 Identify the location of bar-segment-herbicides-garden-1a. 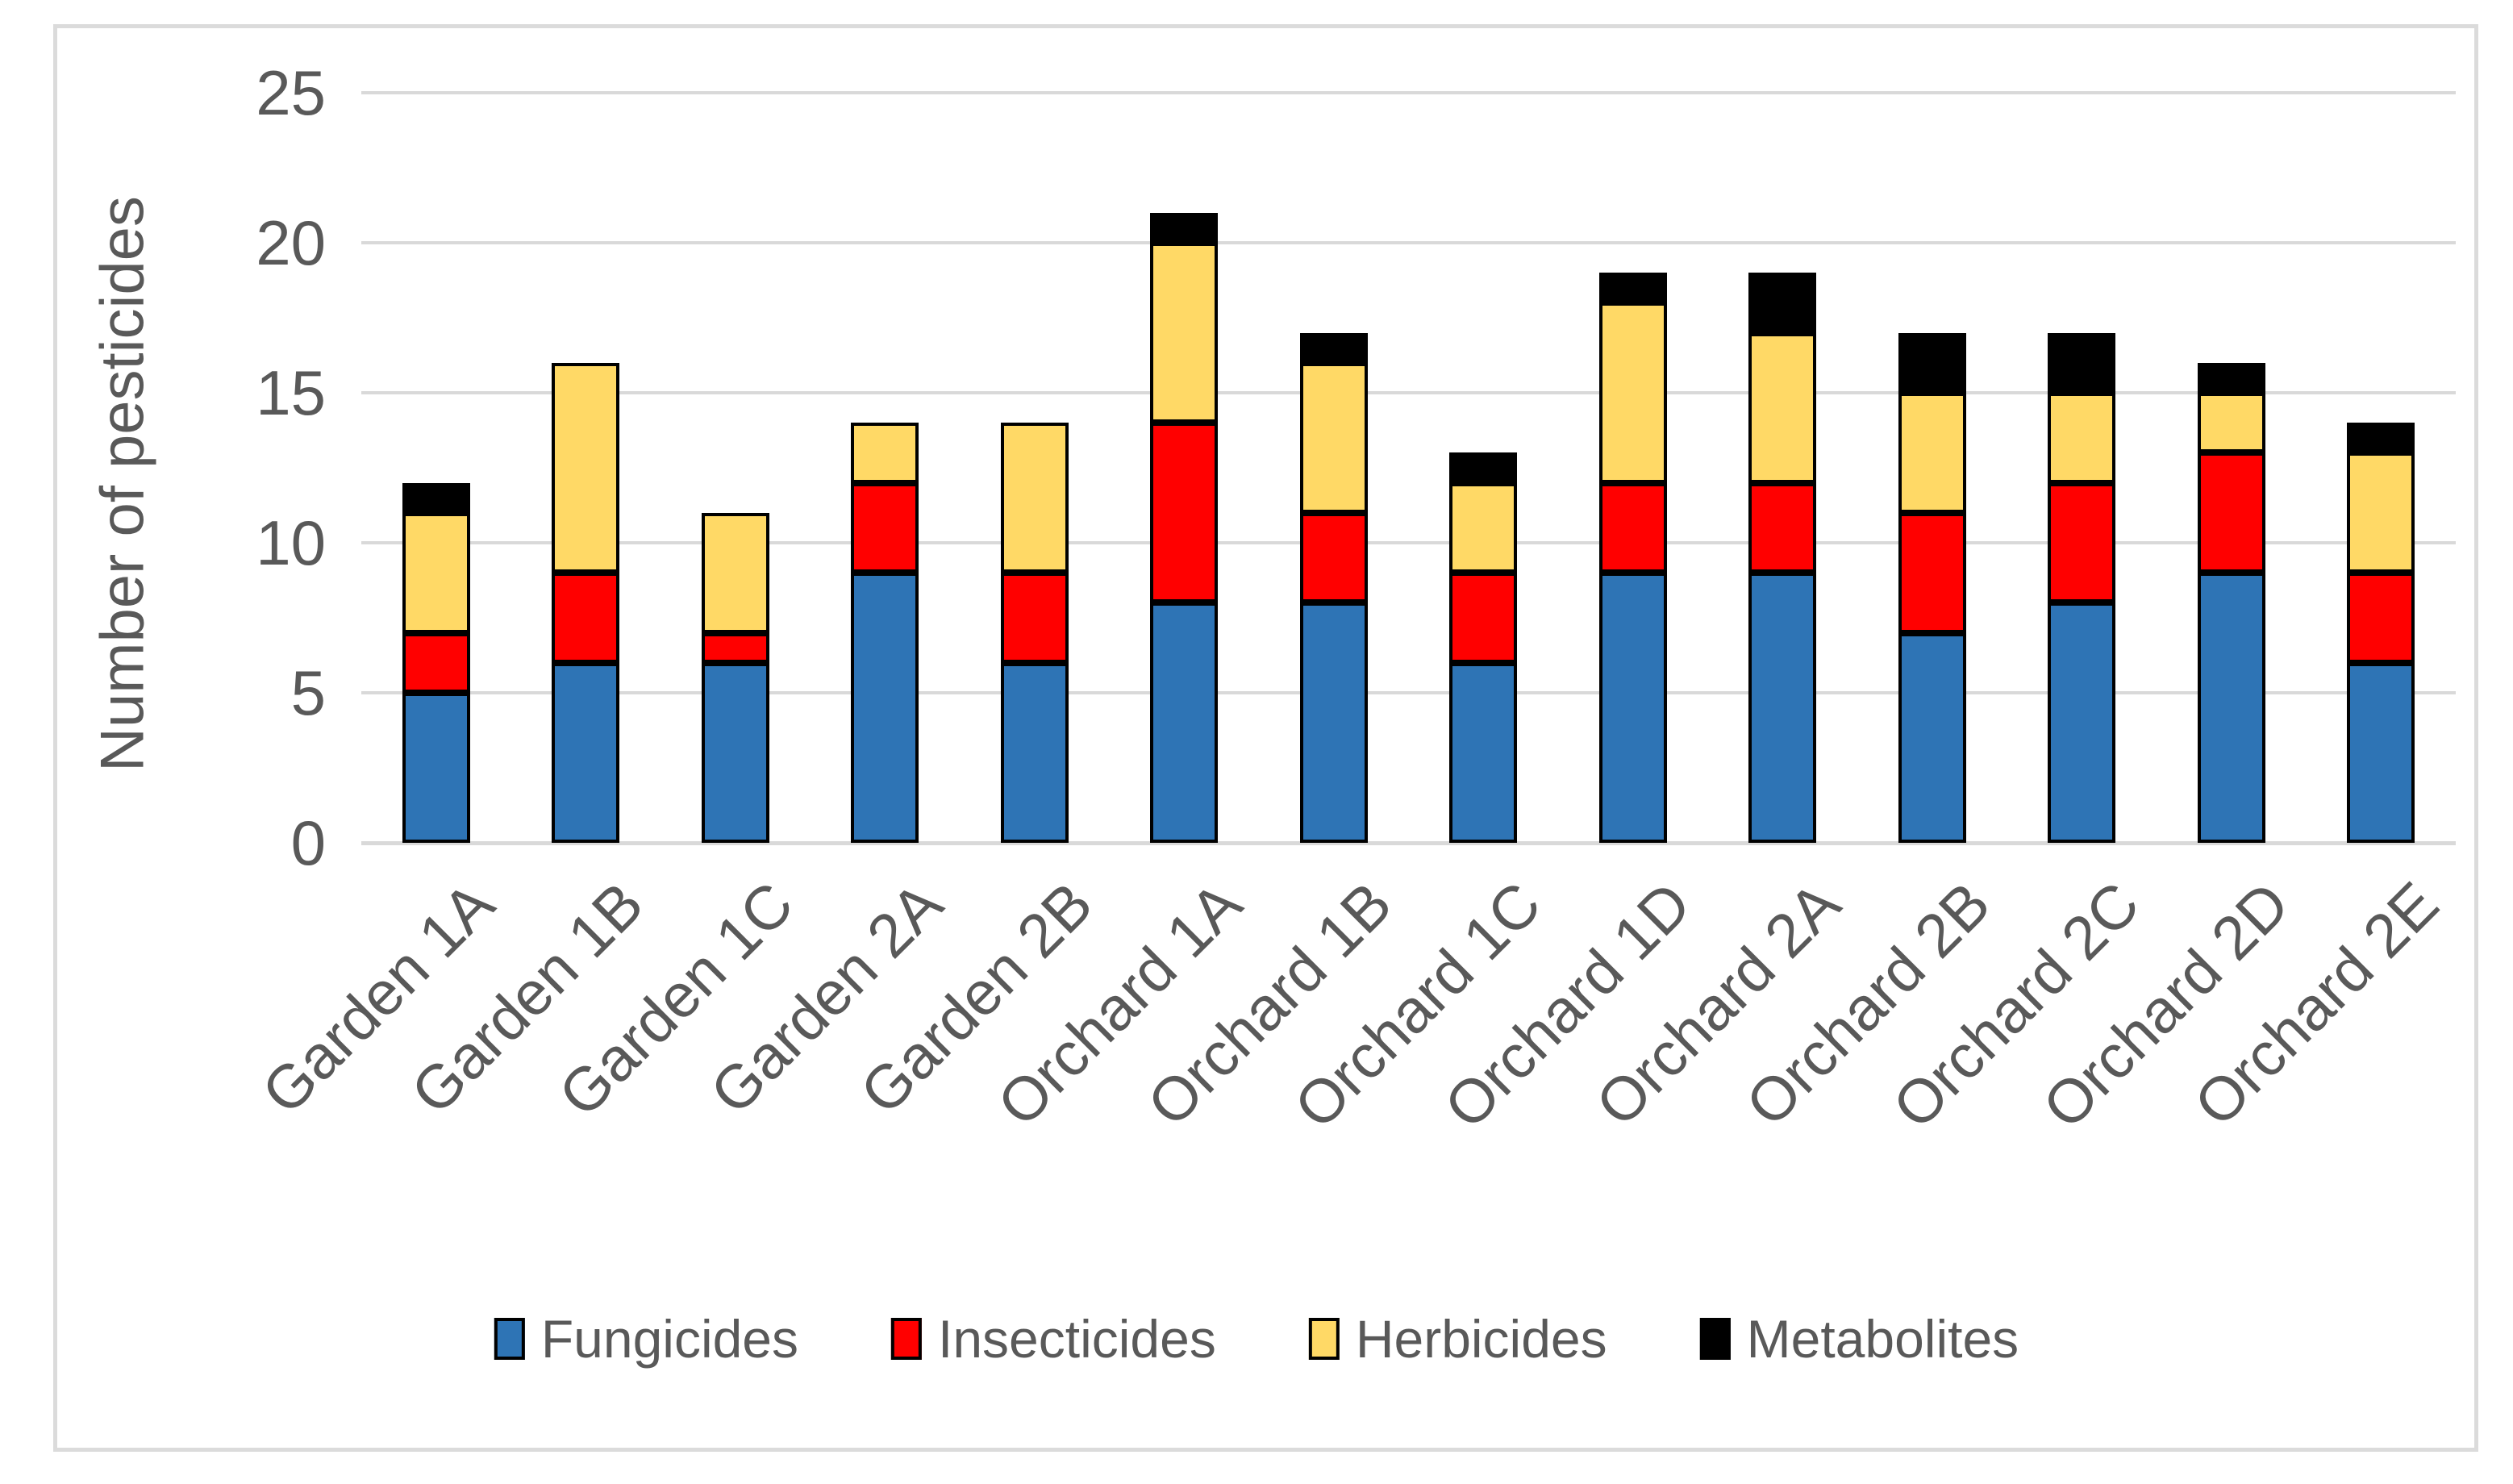
(436, 572).